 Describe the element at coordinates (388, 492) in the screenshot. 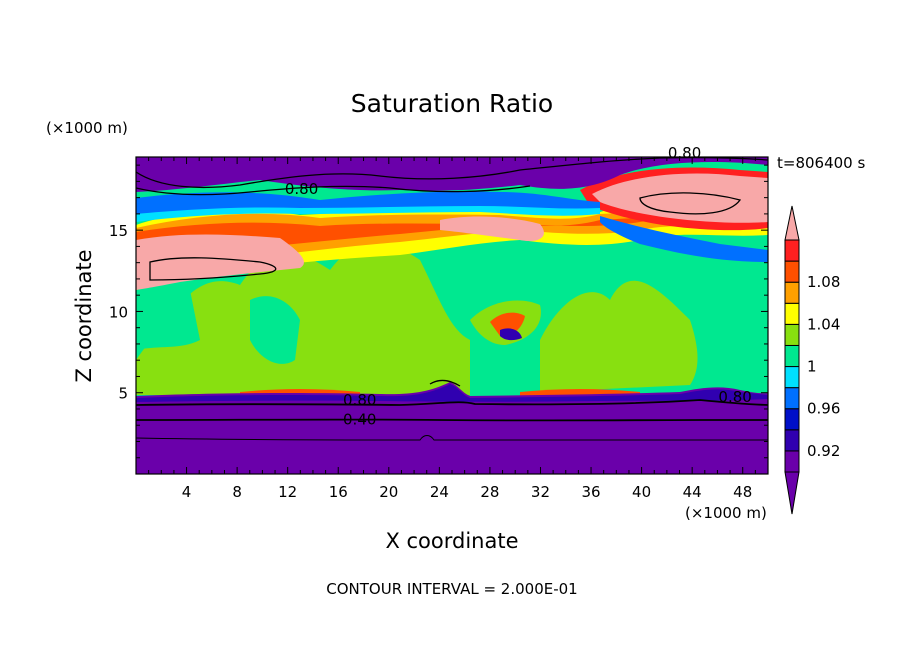

I see `x-tick-label: 20` at that location.